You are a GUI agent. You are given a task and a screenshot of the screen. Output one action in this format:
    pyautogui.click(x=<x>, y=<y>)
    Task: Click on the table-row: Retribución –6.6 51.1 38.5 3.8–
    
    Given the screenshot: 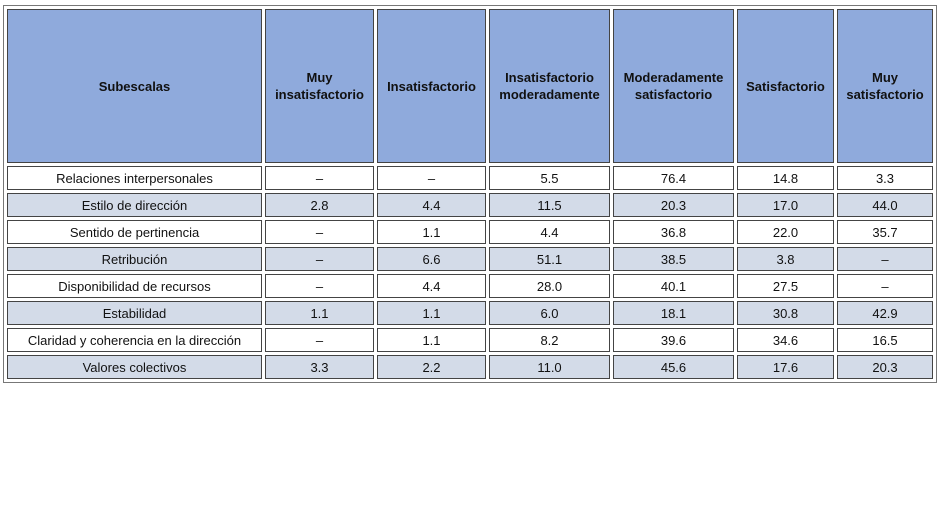 What is the action you would take?
    pyautogui.click(x=470, y=259)
    